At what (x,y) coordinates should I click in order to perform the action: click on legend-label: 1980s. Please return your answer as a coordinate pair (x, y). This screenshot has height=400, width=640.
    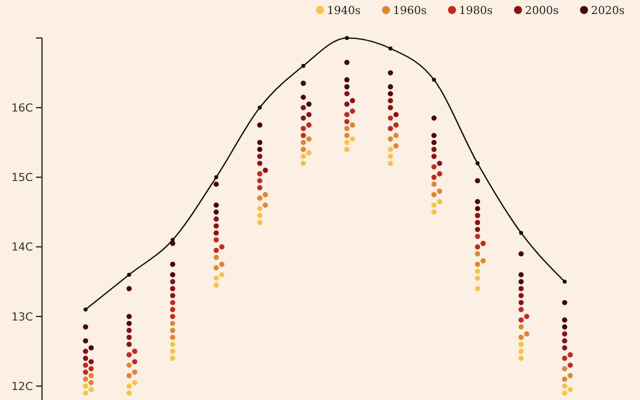
    Looking at the image, I should click on (476, 10).